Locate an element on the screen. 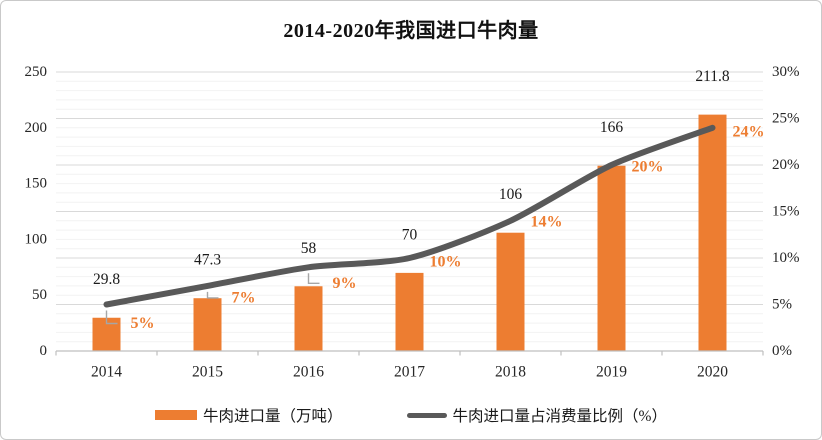 The width and height of the screenshot is (822, 440). legend-item-bar-series: 牛肉进口量（万吨） is located at coordinates (249, 415).